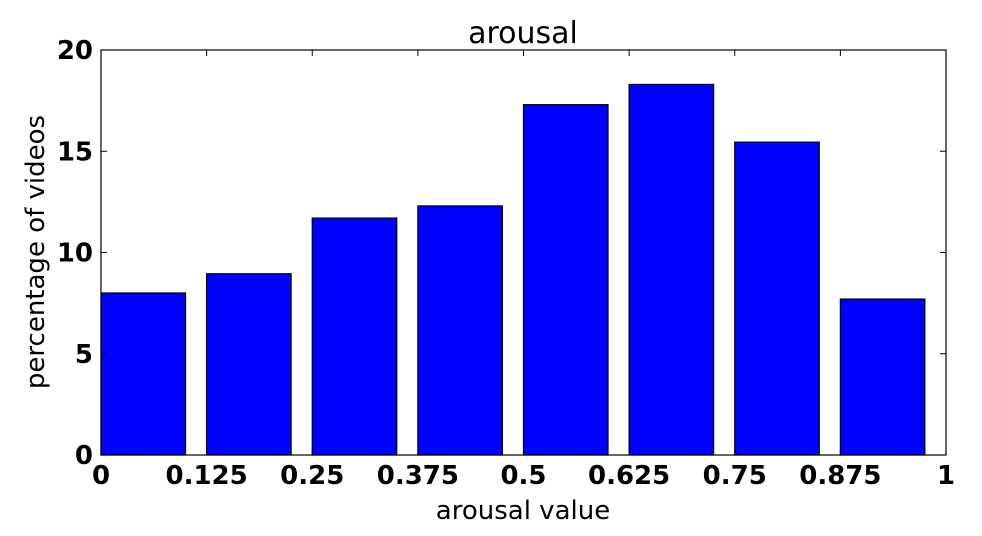 The image size is (982, 536). What do you see at coordinates (312, 476) in the screenshot?
I see `x-tick-label-2: 0.25` at bounding box center [312, 476].